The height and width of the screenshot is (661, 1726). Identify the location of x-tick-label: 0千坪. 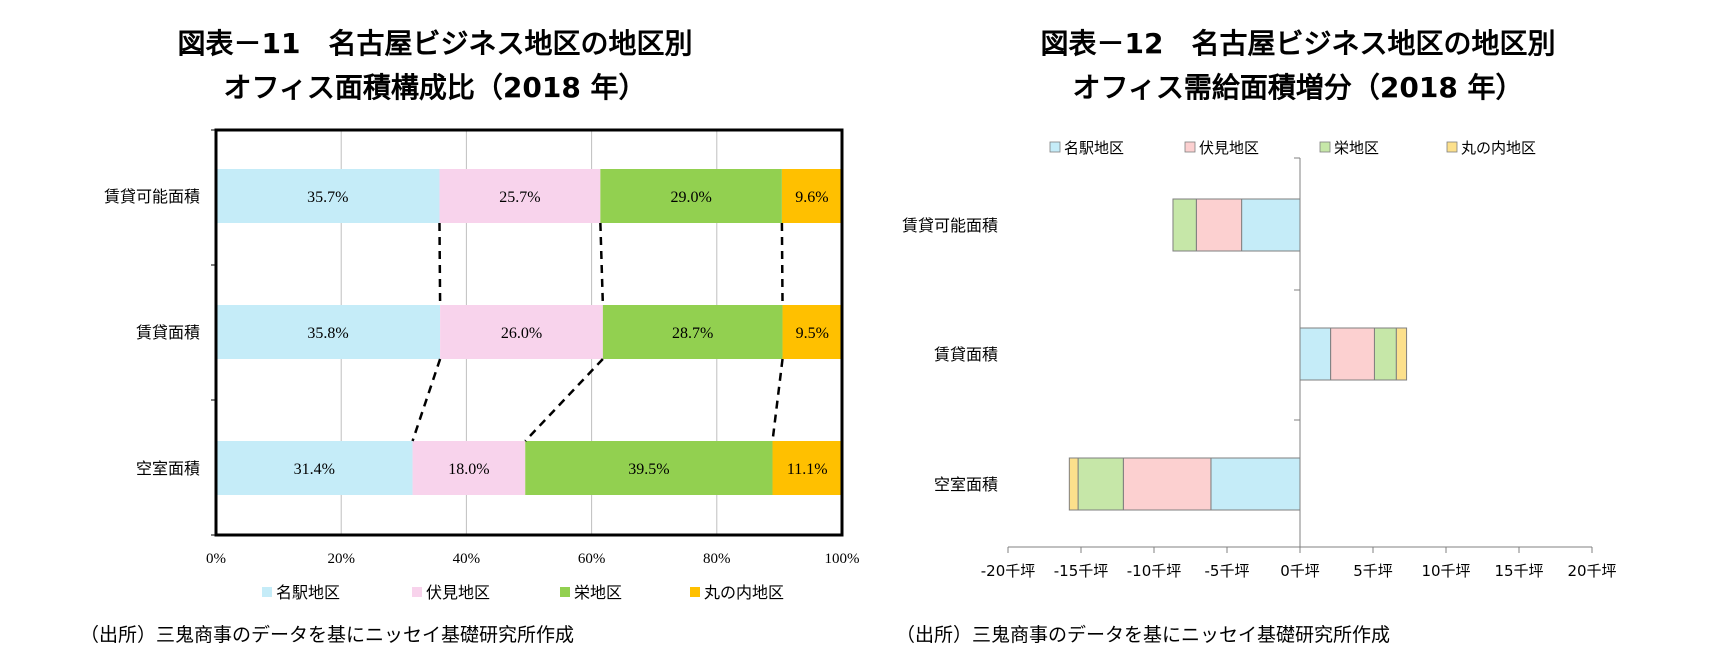
(1300, 571).